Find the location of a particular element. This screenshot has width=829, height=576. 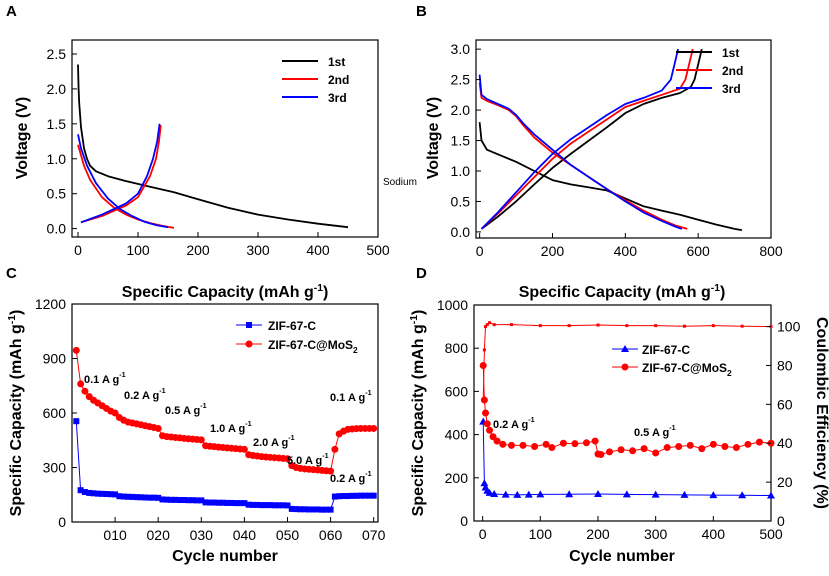

panel-d-ytick-label-2: 400 is located at coordinates (457, 435).